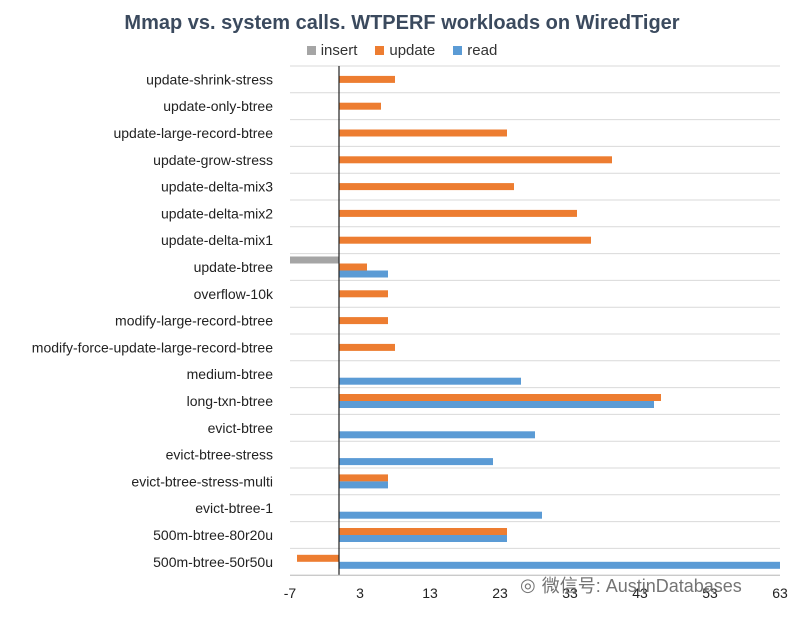 This screenshot has height=618, width=804. What do you see at coordinates (202, 481) in the screenshot?
I see `category-label: evict-btree-stress-multi` at bounding box center [202, 481].